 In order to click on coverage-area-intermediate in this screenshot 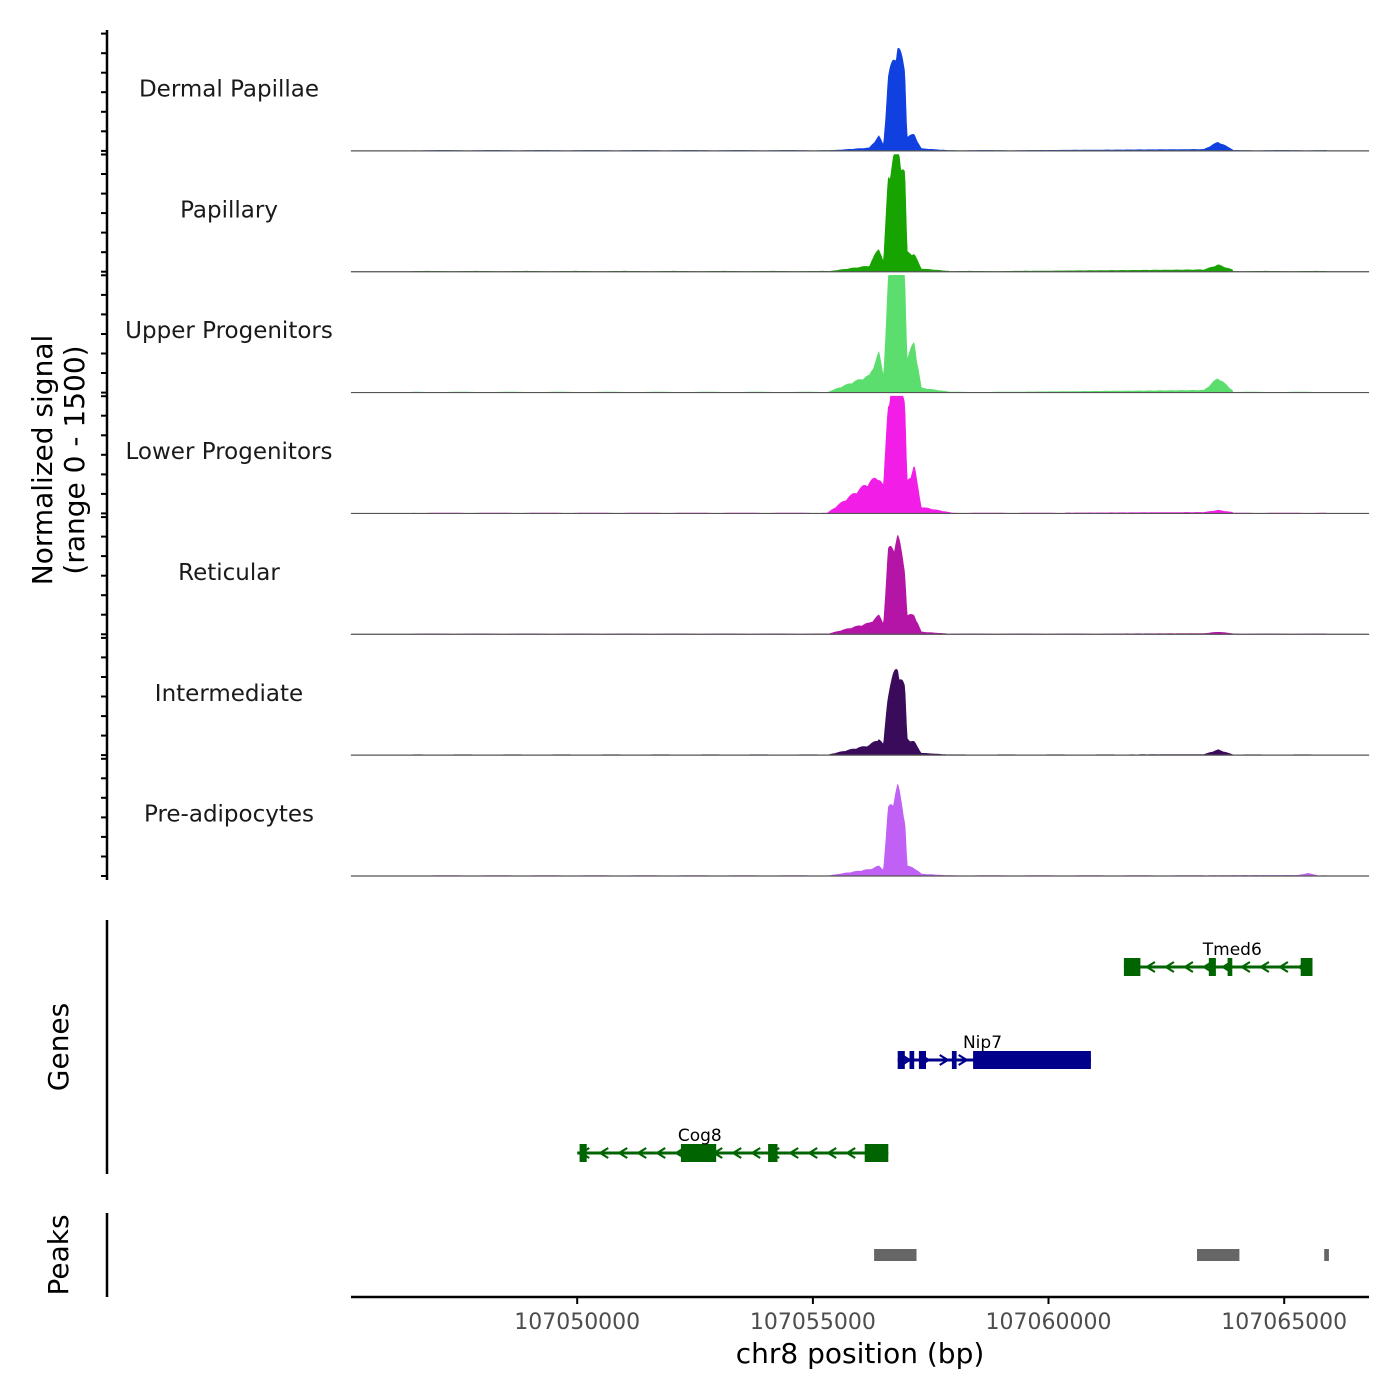, I will do `click(860, 712)`.